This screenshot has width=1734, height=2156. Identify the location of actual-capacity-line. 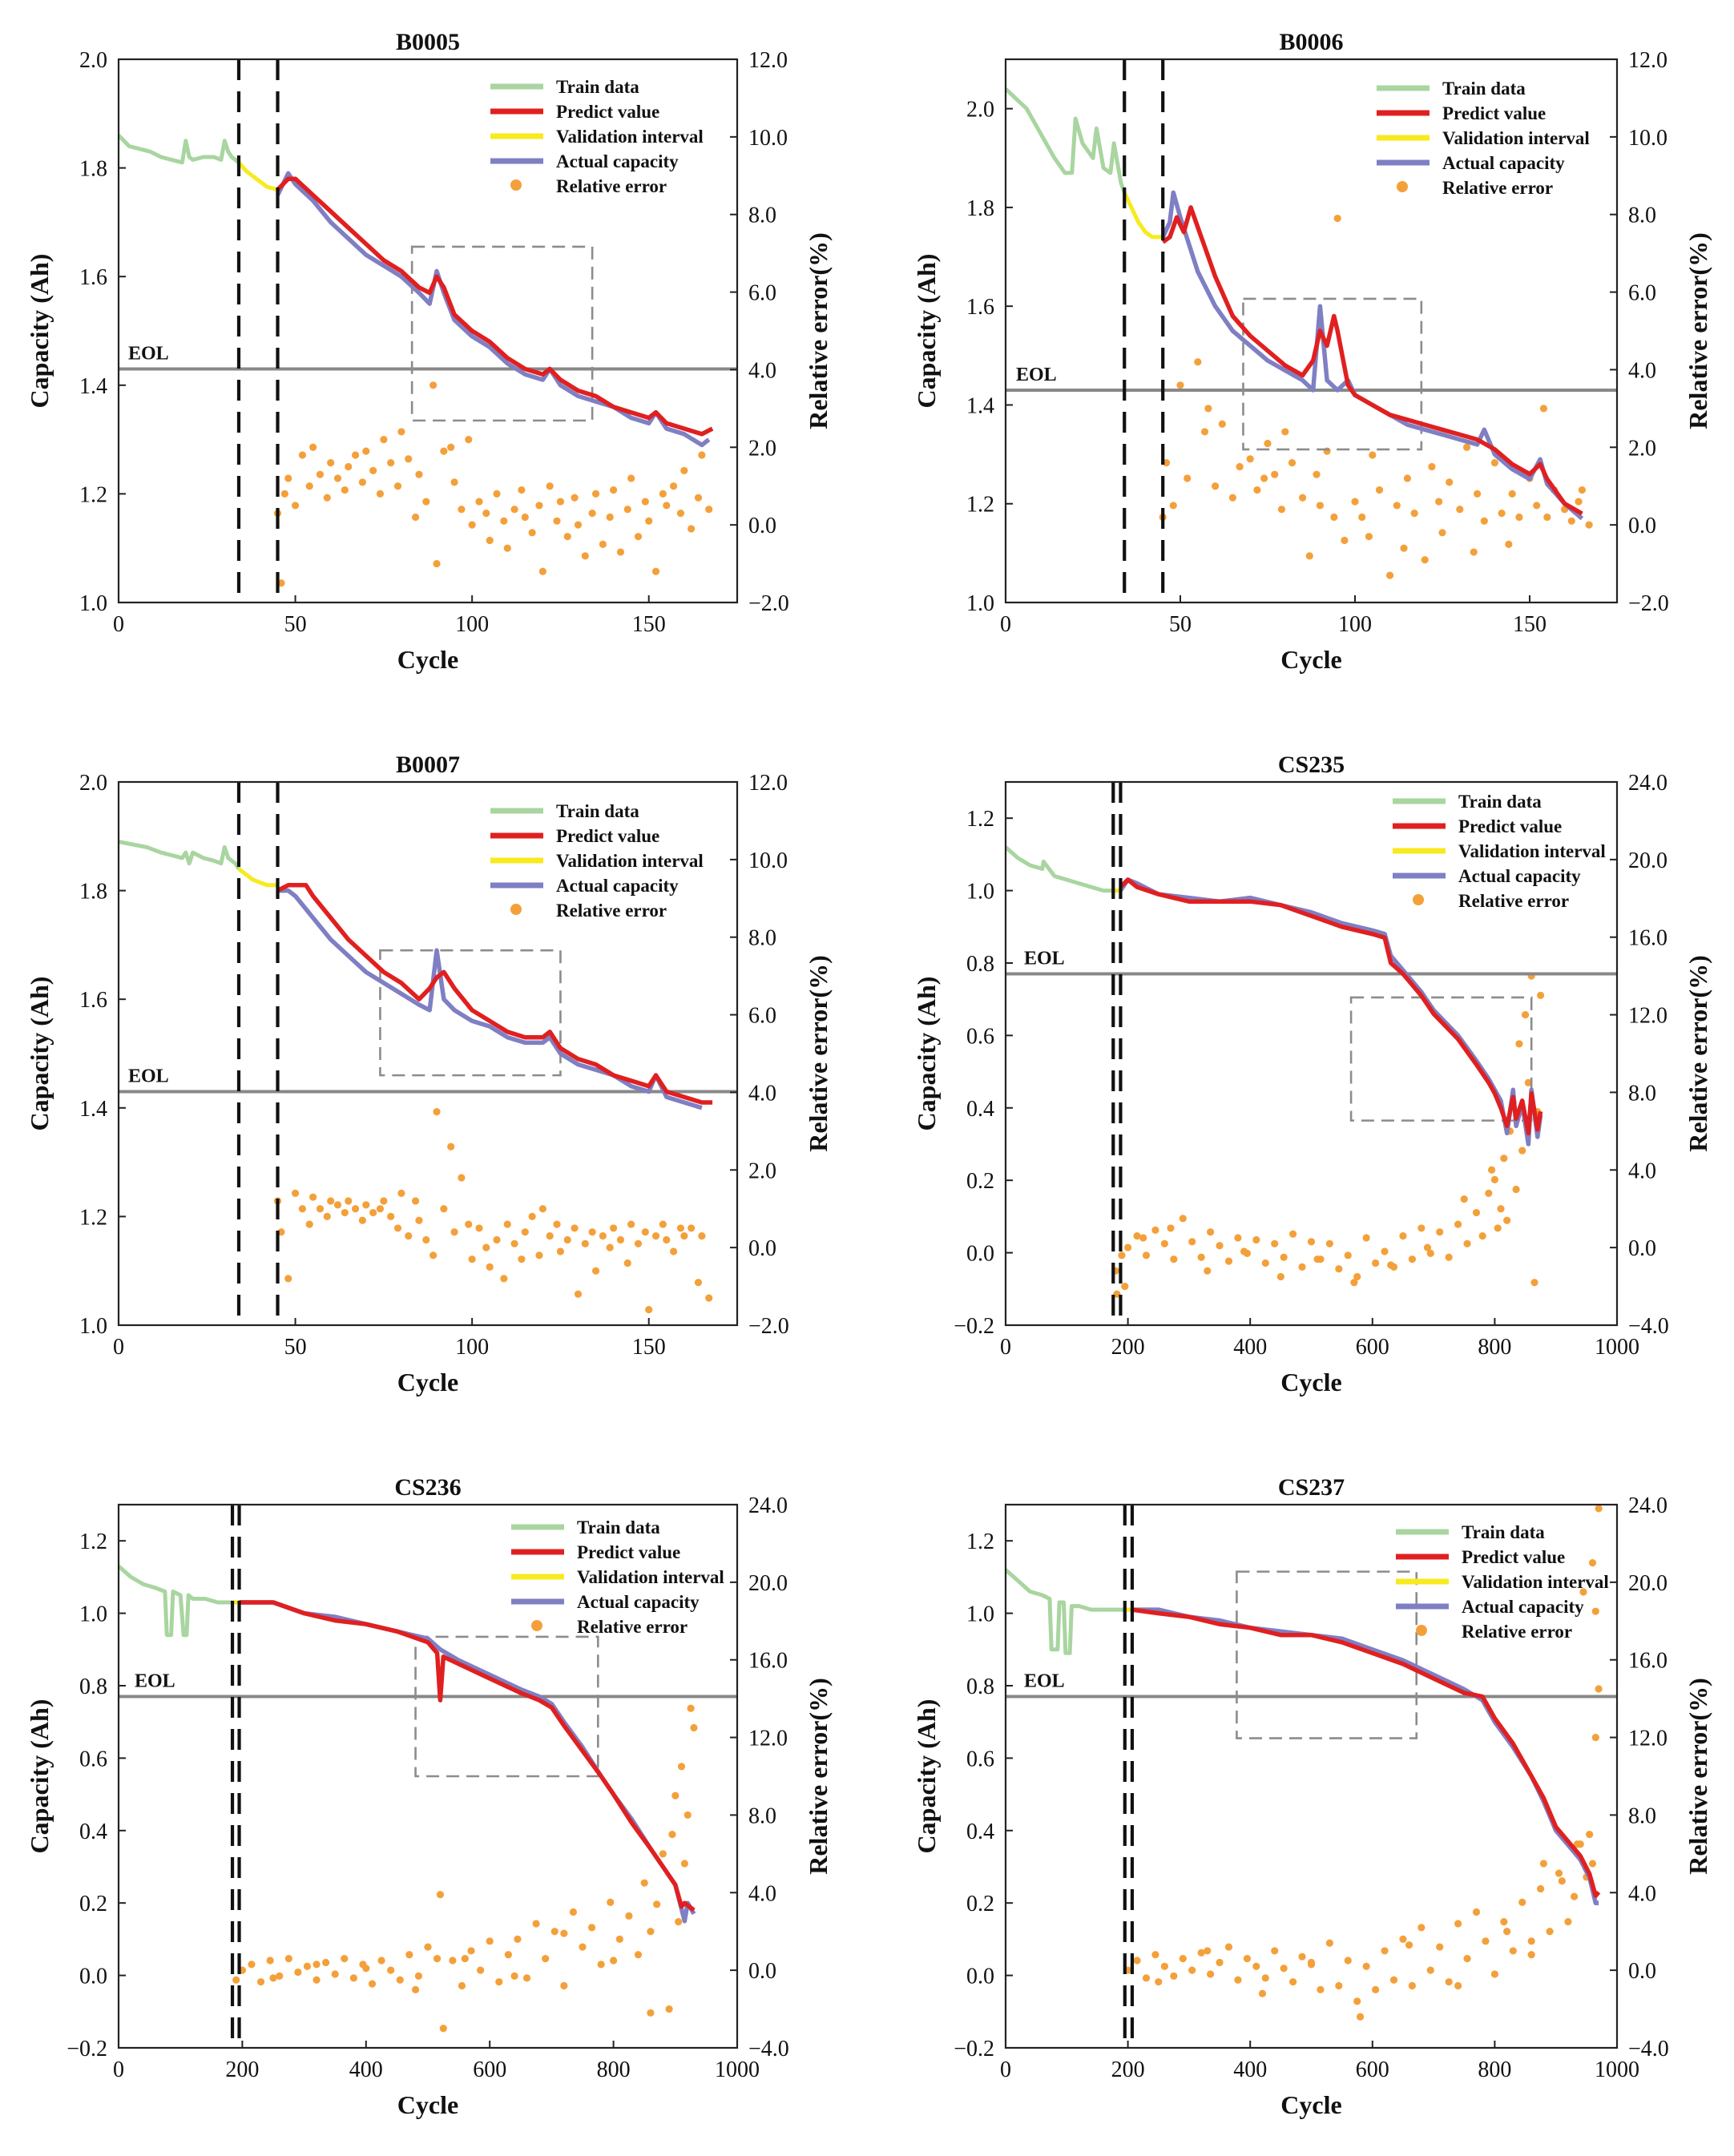
(468, 1762).